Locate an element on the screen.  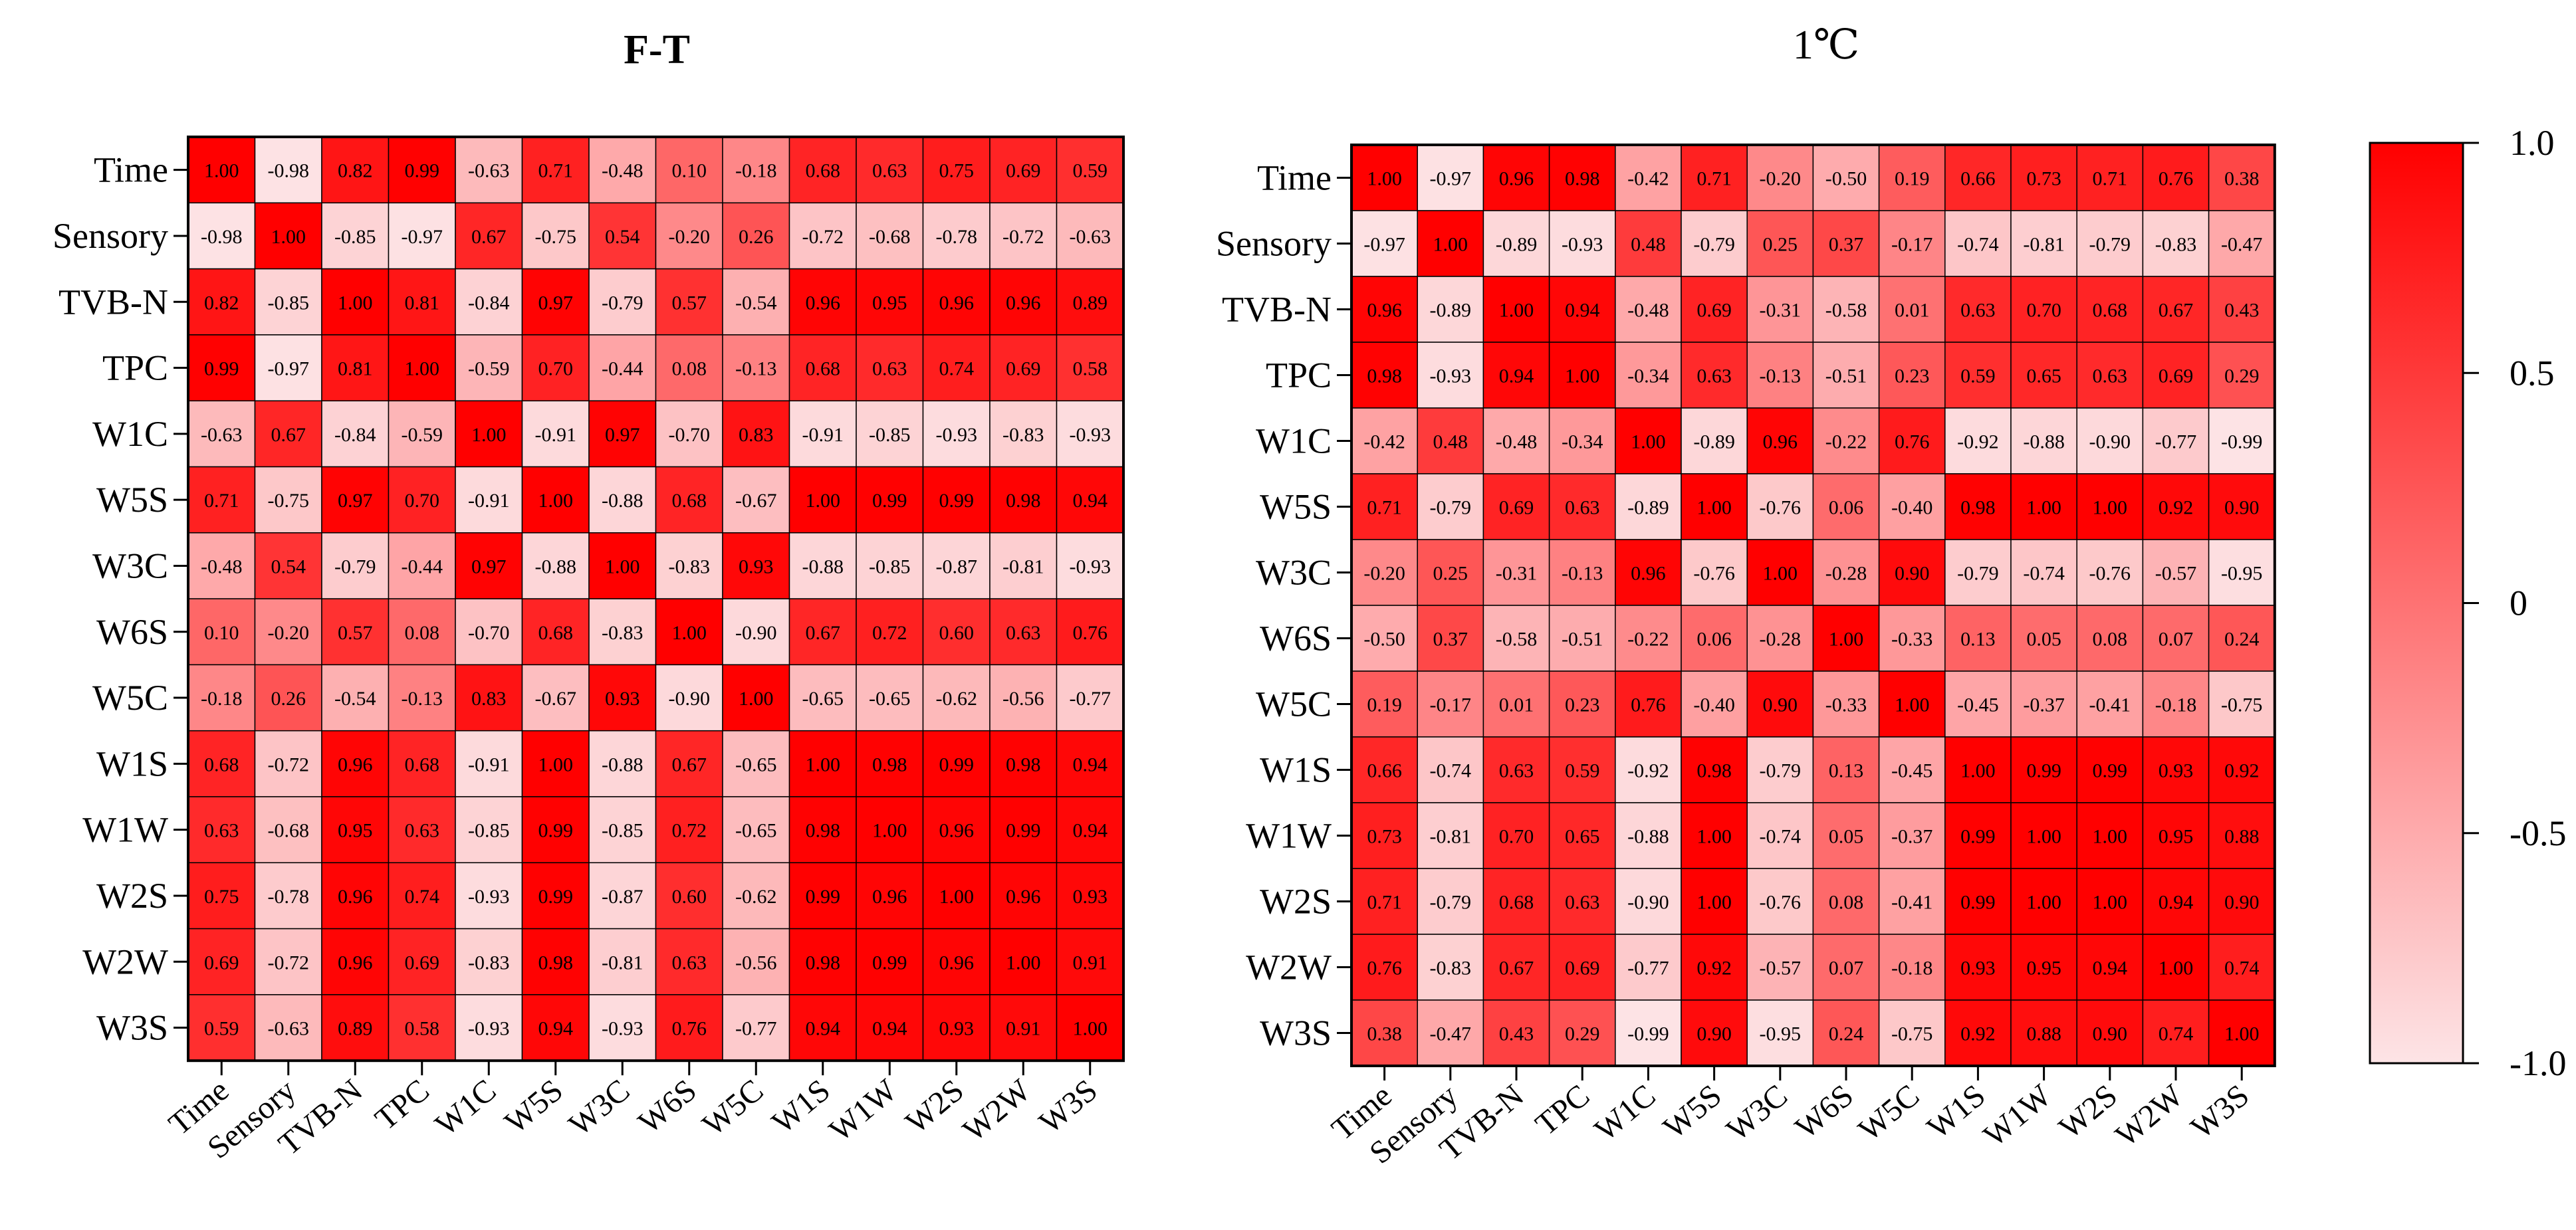
cell-value-label: -0.48 is located at coordinates (623, 171).